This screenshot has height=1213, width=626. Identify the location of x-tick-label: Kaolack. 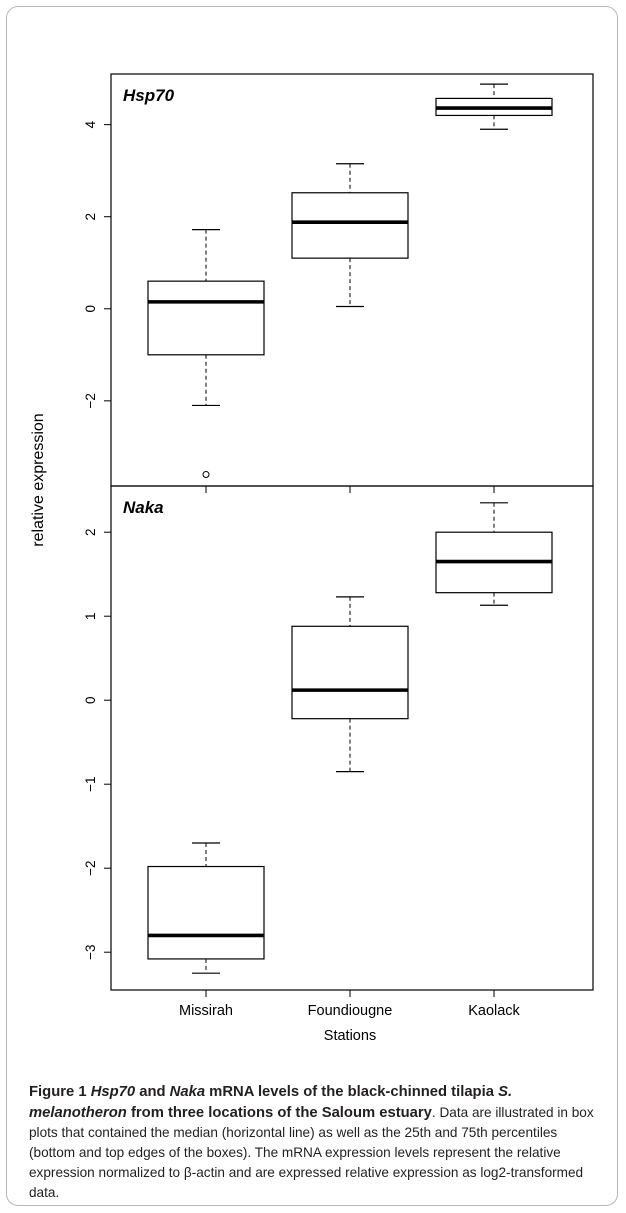
(494, 1011).